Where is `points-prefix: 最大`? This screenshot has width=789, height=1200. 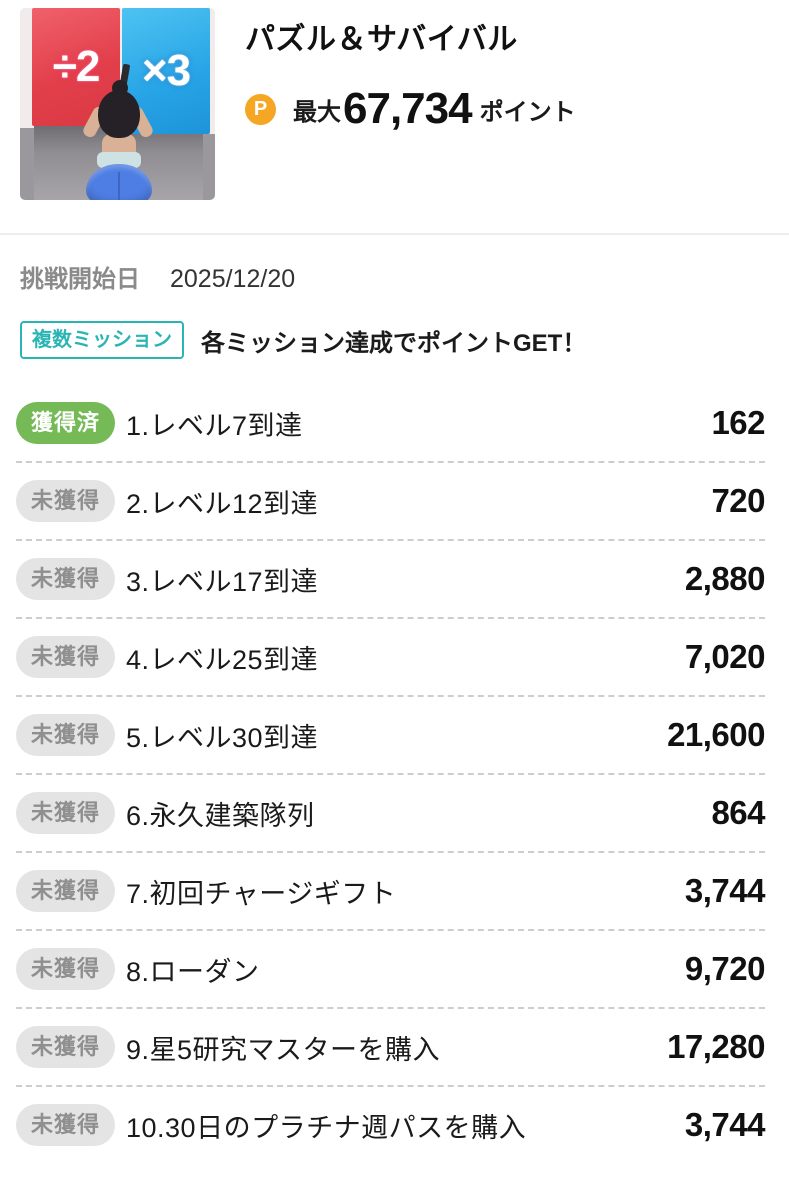 points-prefix: 最大 is located at coordinates (317, 112).